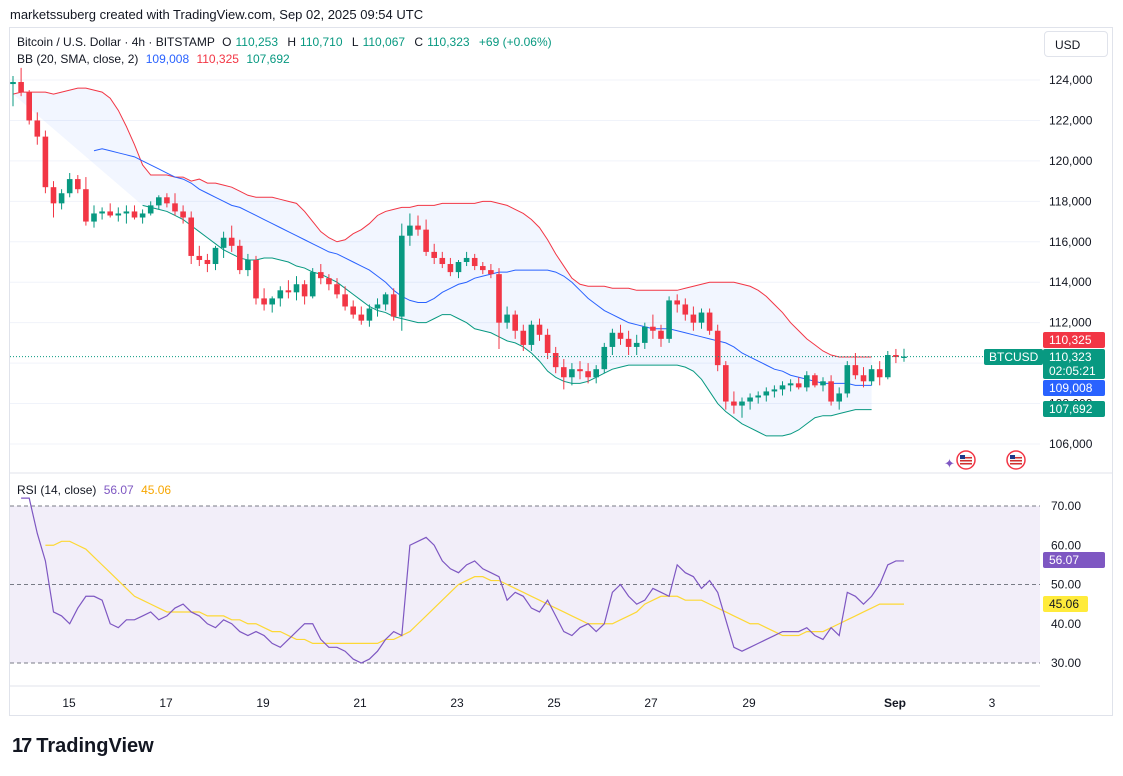 Image resolution: width=1123 pixels, height=776 pixels. What do you see at coordinates (1012, 457) in the screenshot?
I see `flag-canton` at bounding box center [1012, 457].